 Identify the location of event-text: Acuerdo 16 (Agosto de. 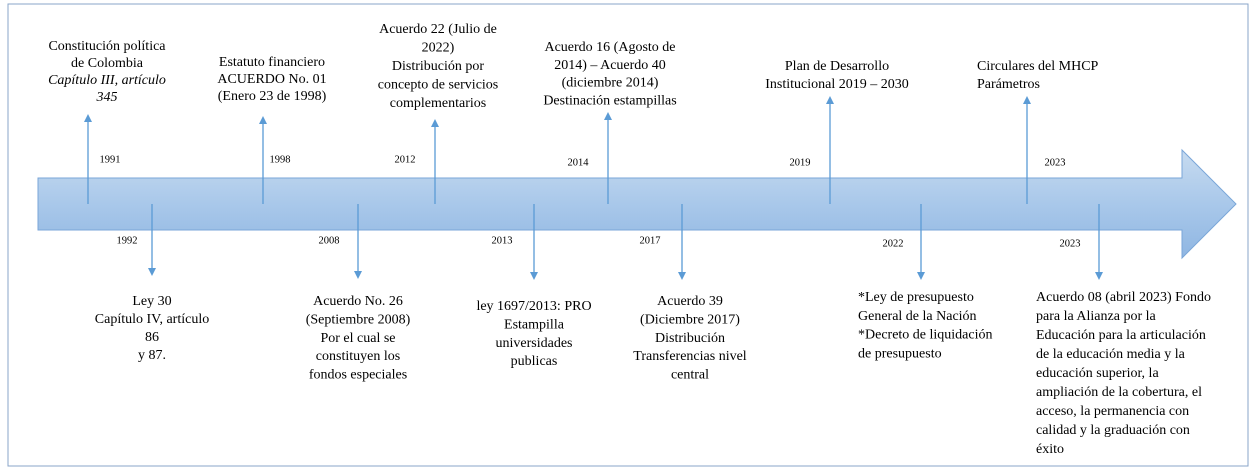
(609, 47).